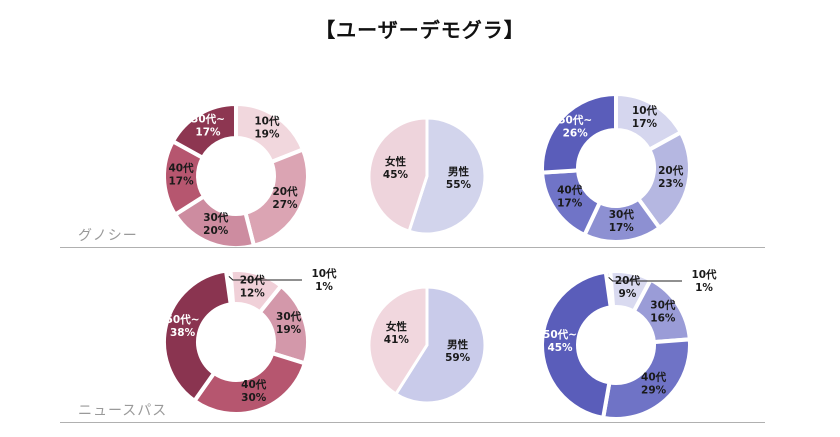 The height and width of the screenshot is (437, 840). Describe the element at coordinates (289, 323) in the screenshot. I see `slice-label: 30代 19%` at that location.